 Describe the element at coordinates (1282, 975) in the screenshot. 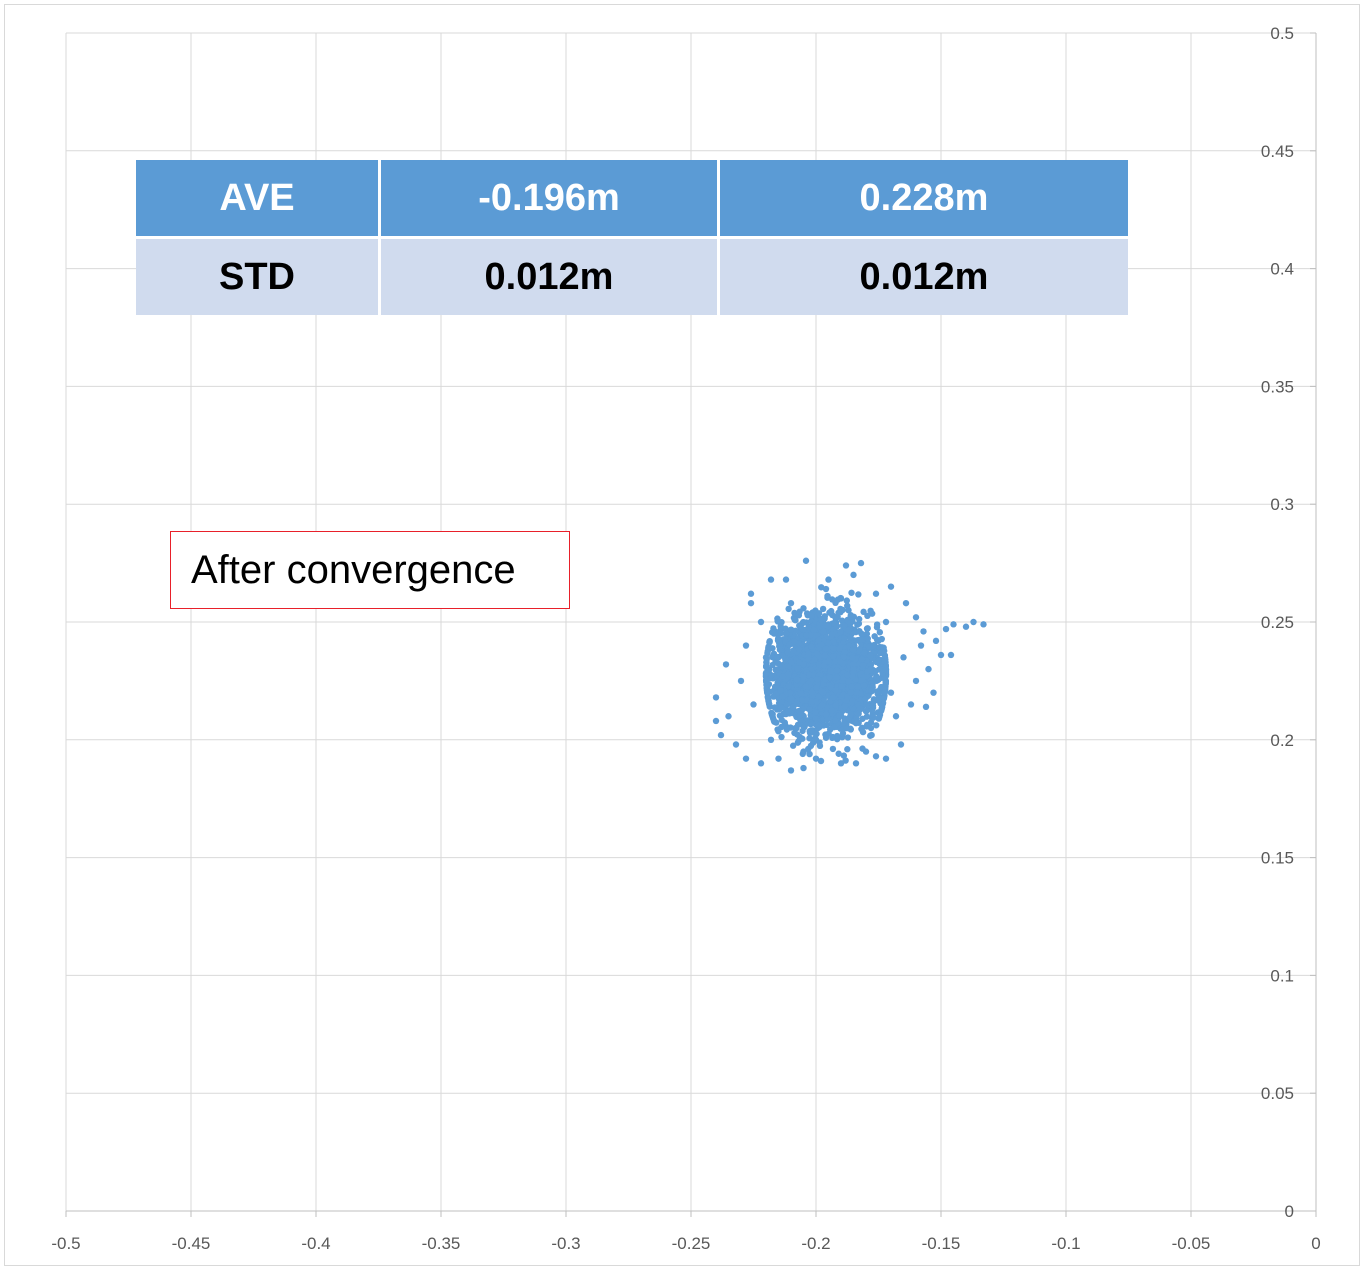

I see `y-tick-label: 0.1` at that location.